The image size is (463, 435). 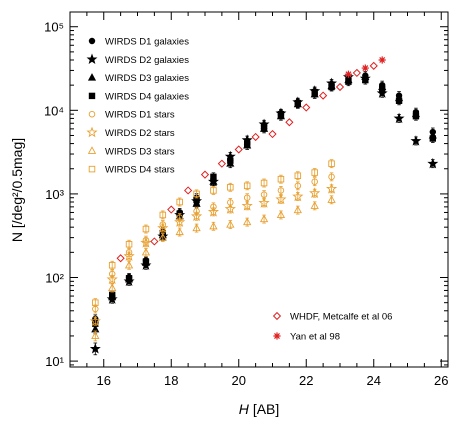 I want to click on legend-label: WIRDS D2 stars, so click(x=140, y=133).